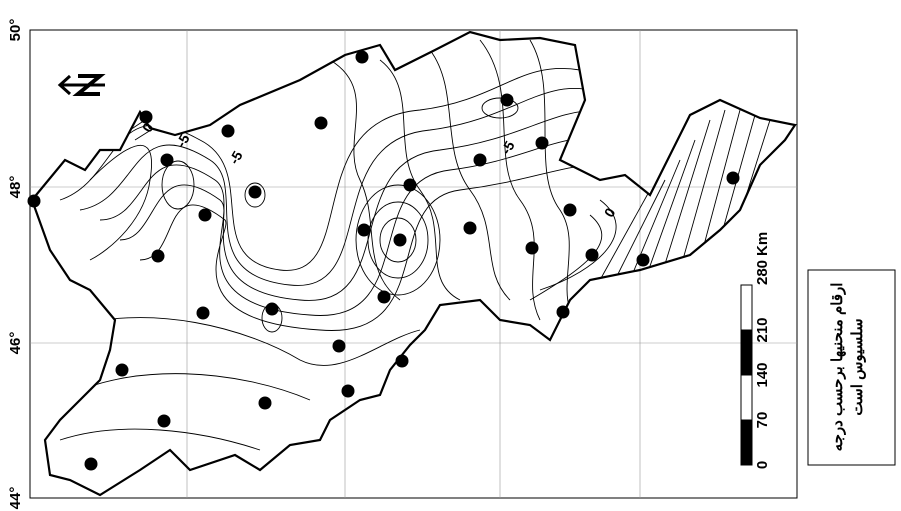 This screenshot has width=901, height=511. What do you see at coordinates (15, 187) in the screenshot?
I see `latitude-label: 48°` at bounding box center [15, 187].